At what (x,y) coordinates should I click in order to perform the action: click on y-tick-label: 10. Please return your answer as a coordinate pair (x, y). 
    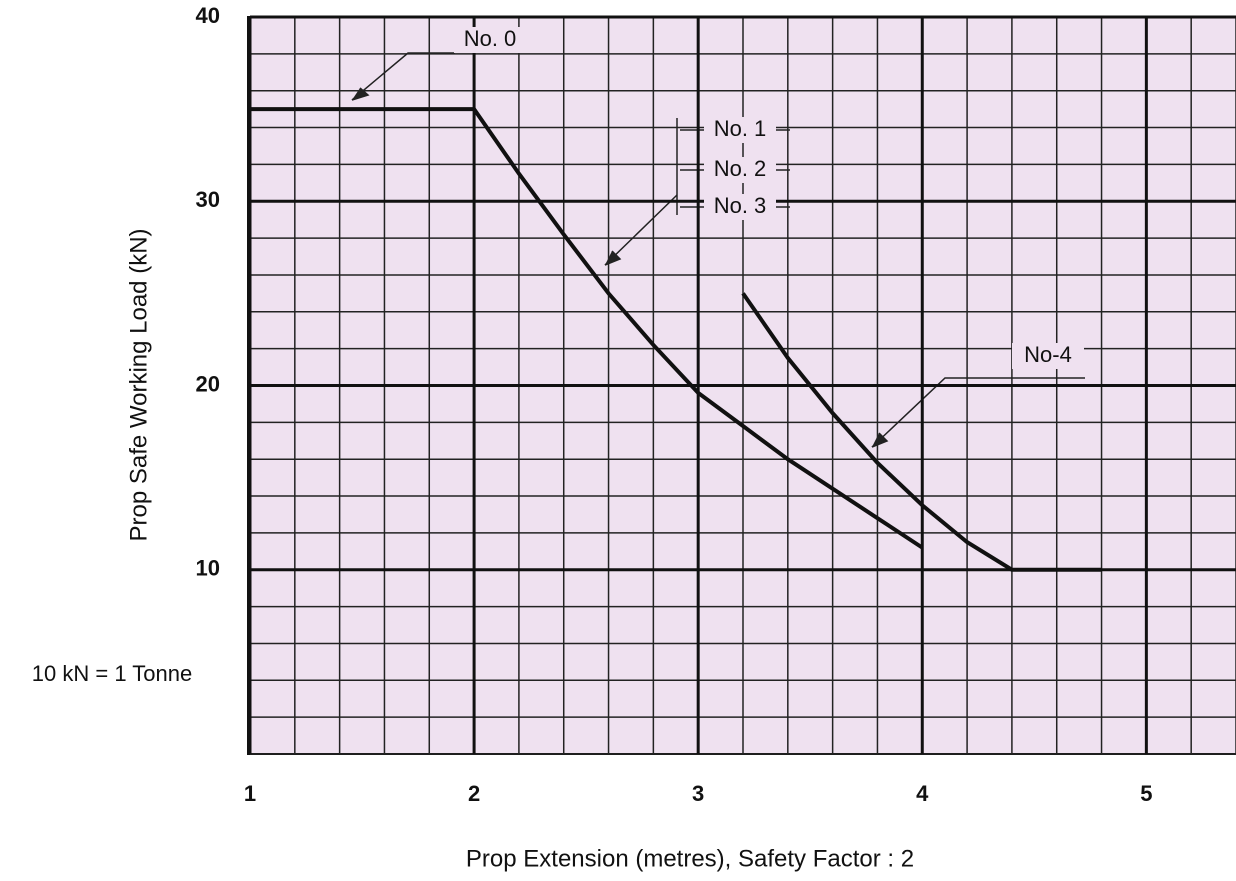
    Looking at the image, I should click on (208, 568).